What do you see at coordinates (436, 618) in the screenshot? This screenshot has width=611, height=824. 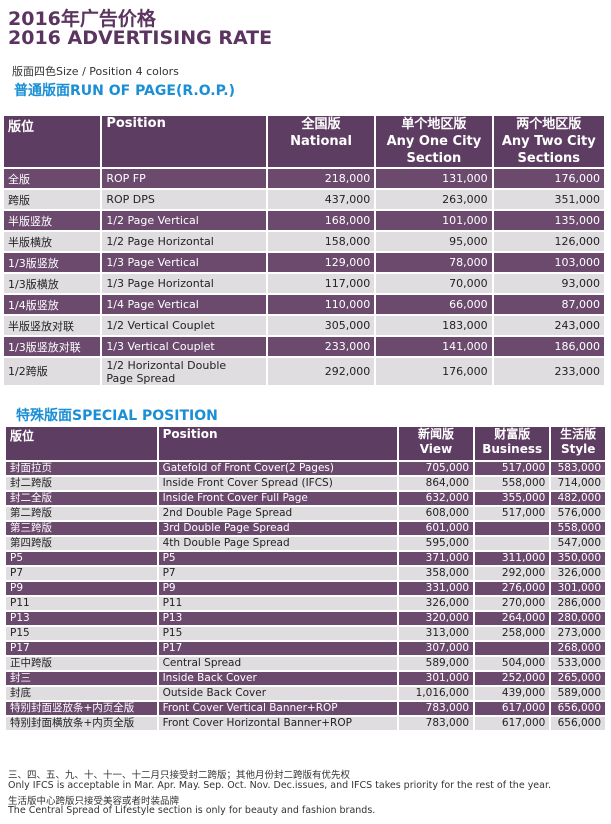 I see `cell-rate-1: 320,000` at bounding box center [436, 618].